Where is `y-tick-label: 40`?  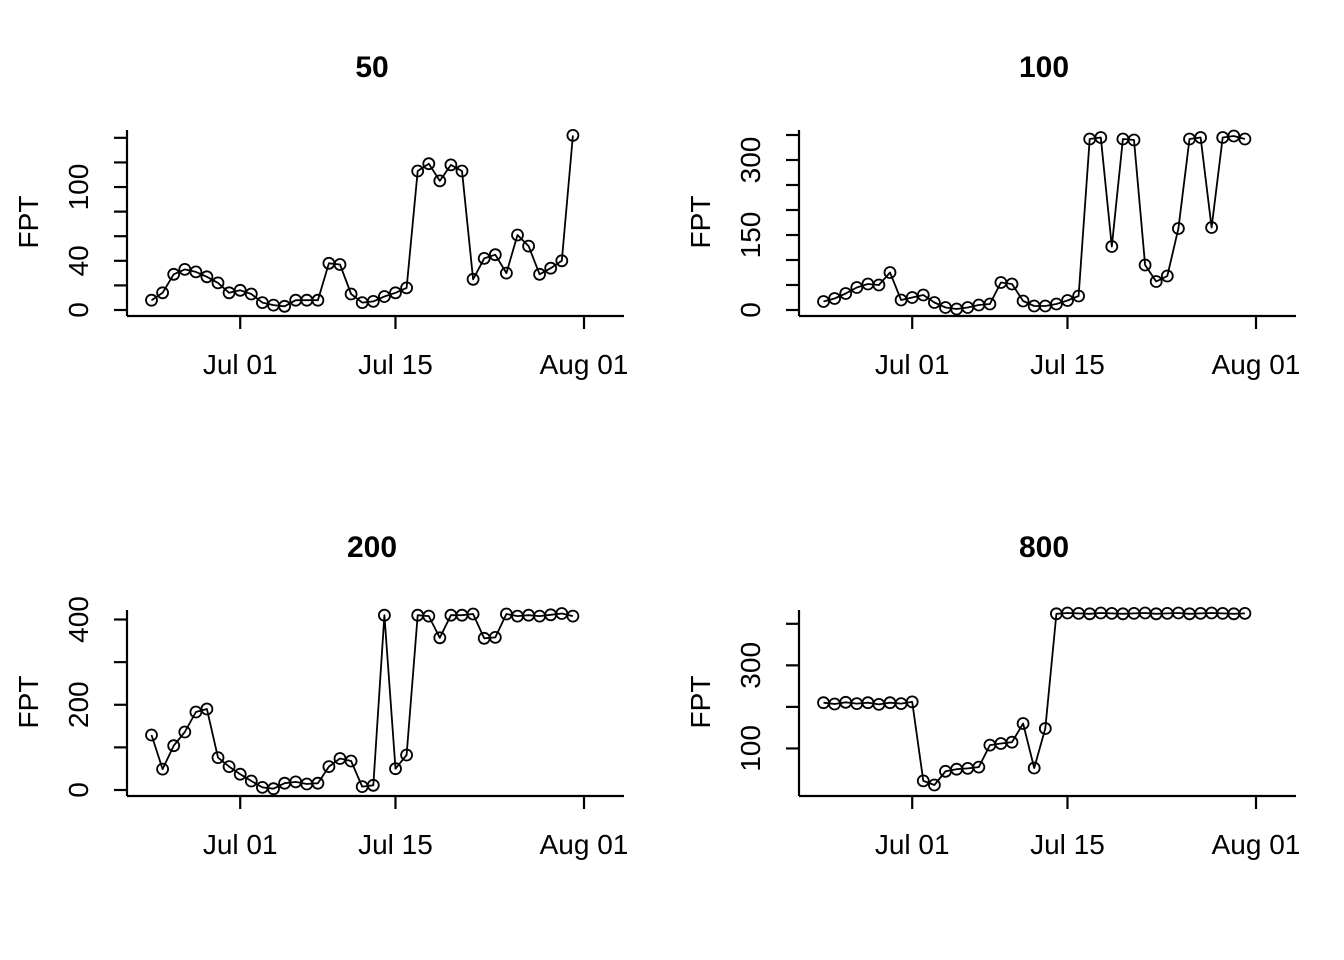
y-tick-label: 40 is located at coordinates (78, 260).